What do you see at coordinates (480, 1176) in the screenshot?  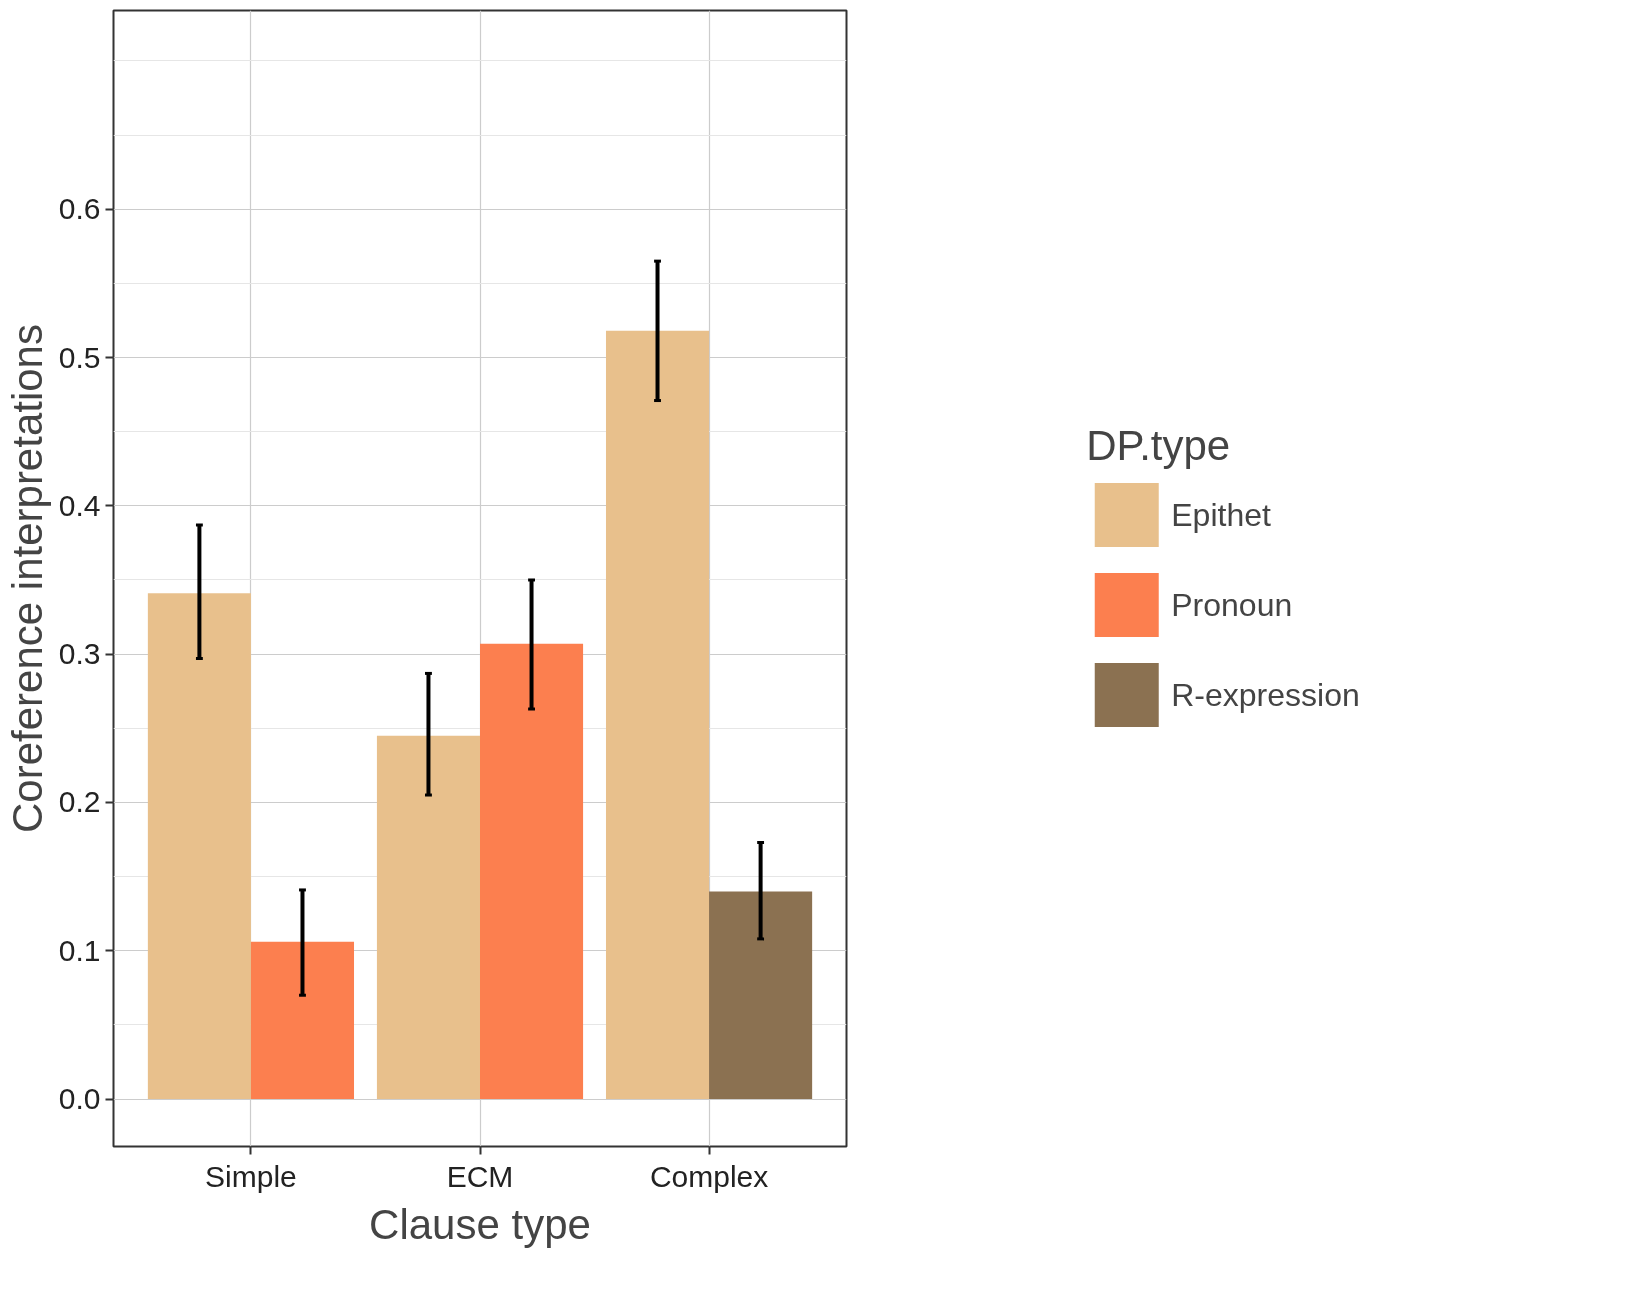 I see `x-tick-label: ECM` at bounding box center [480, 1176].